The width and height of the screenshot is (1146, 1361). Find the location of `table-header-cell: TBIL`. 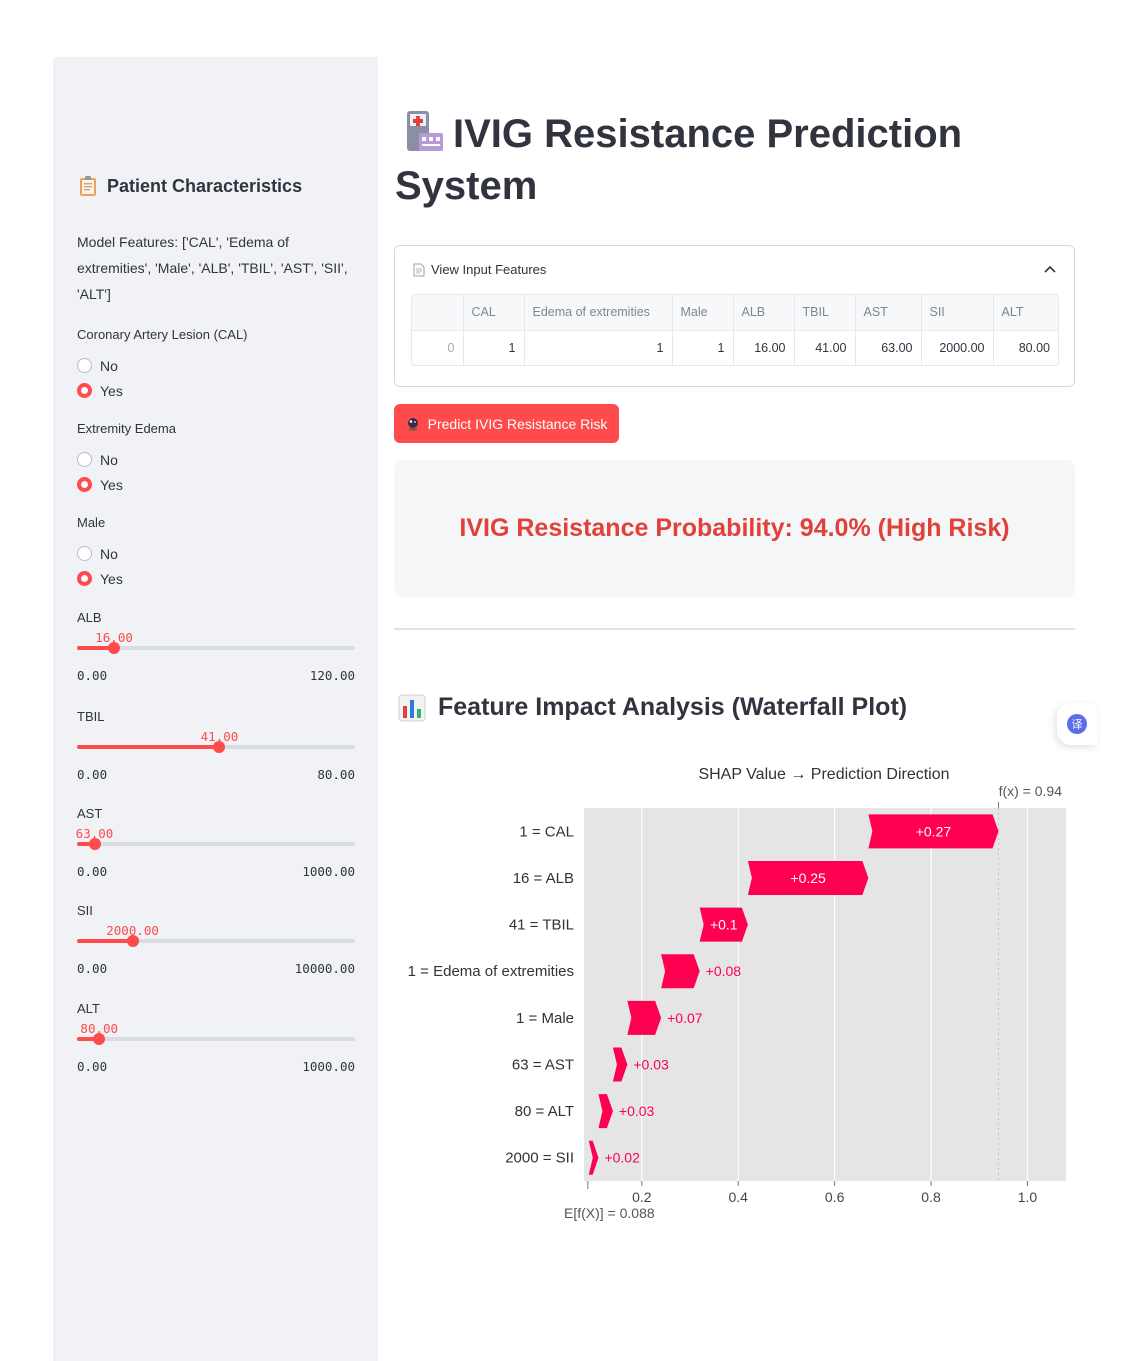

table-header-cell: TBIL is located at coordinates (825, 313).